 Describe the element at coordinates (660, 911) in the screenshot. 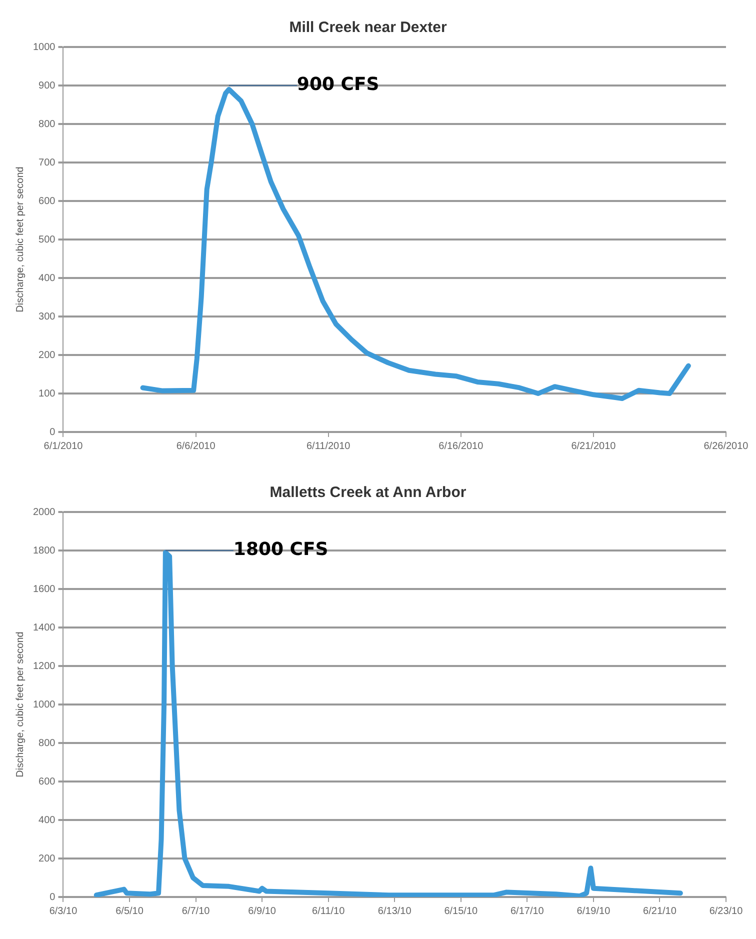

I see `x-tick-label: 6/21/10` at that location.